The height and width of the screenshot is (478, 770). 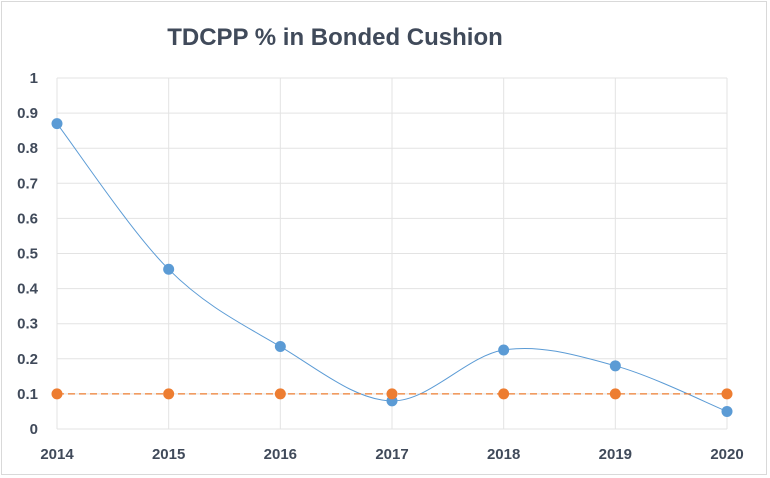 I want to click on x-tick-label: 2017, so click(x=391, y=454).